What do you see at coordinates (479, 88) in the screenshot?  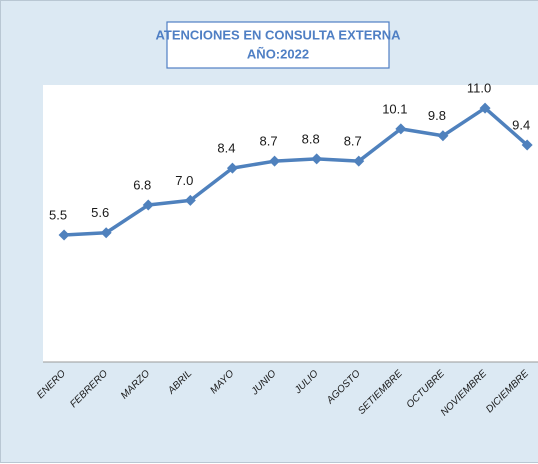 I see `data-label: 11.0` at bounding box center [479, 88].